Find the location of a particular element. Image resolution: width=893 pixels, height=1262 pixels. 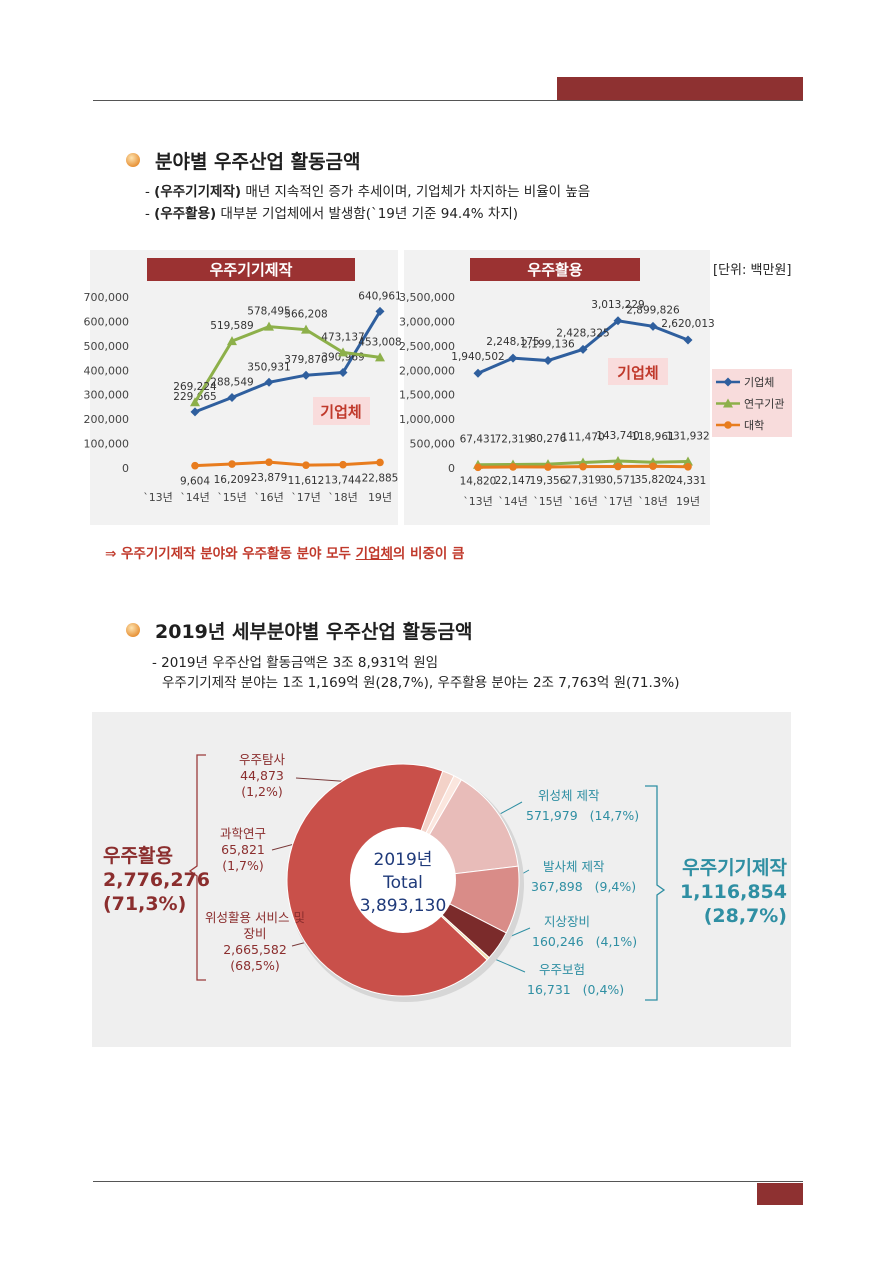

slice-percent: (68,5%) is located at coordinates (255, 965).